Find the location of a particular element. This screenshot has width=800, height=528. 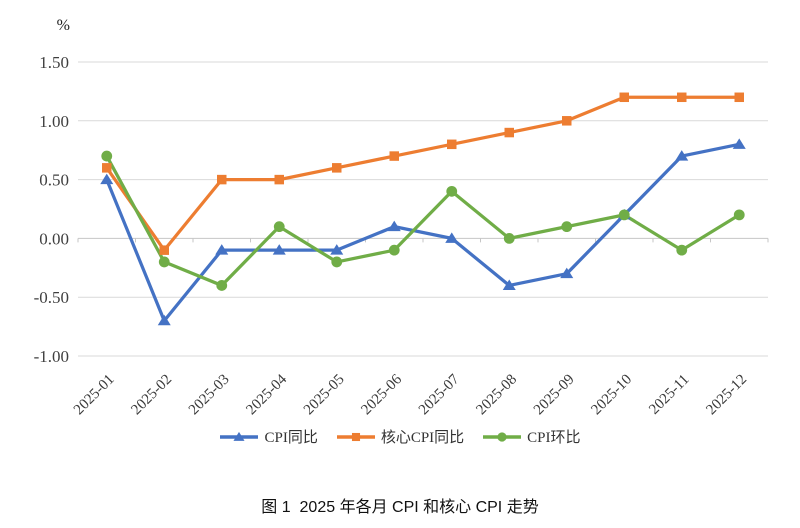

legend-item: 核心CPI同比 is located at coordinates (400, 436).